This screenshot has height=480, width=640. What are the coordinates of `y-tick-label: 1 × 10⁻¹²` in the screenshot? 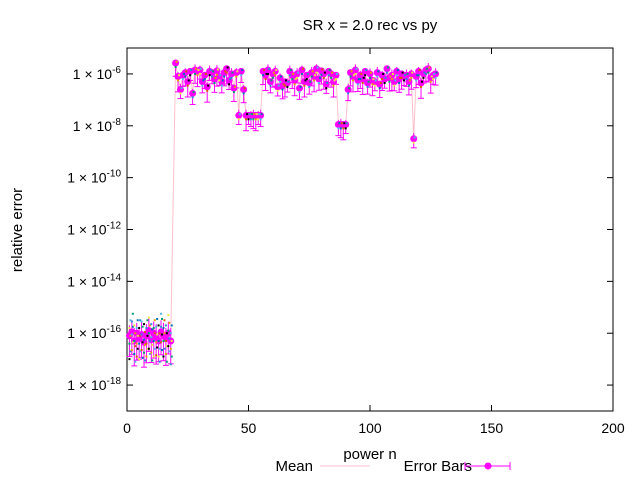 It's located at (94, 229).